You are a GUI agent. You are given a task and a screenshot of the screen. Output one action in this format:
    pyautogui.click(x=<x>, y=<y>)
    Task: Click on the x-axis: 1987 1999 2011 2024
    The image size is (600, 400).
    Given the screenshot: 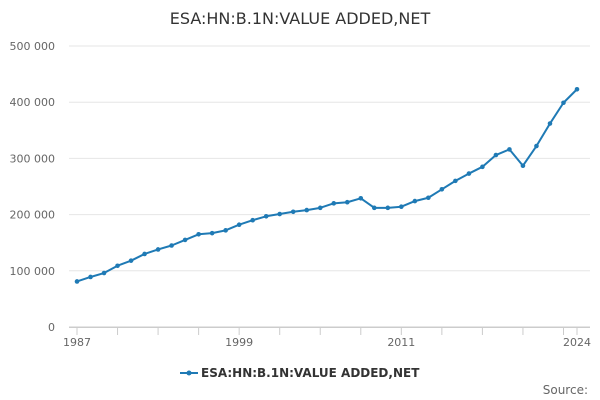 What is the action you would take?
    pyautogui.click(x=327, y=338)
    